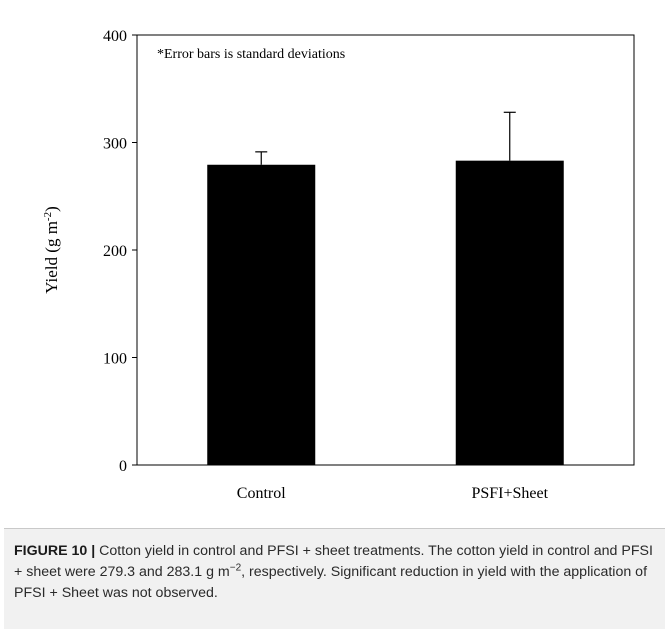 The image size is (671, 631). I want to click on caption-figure-label: FIGURE 10 |, so click(55, 551).